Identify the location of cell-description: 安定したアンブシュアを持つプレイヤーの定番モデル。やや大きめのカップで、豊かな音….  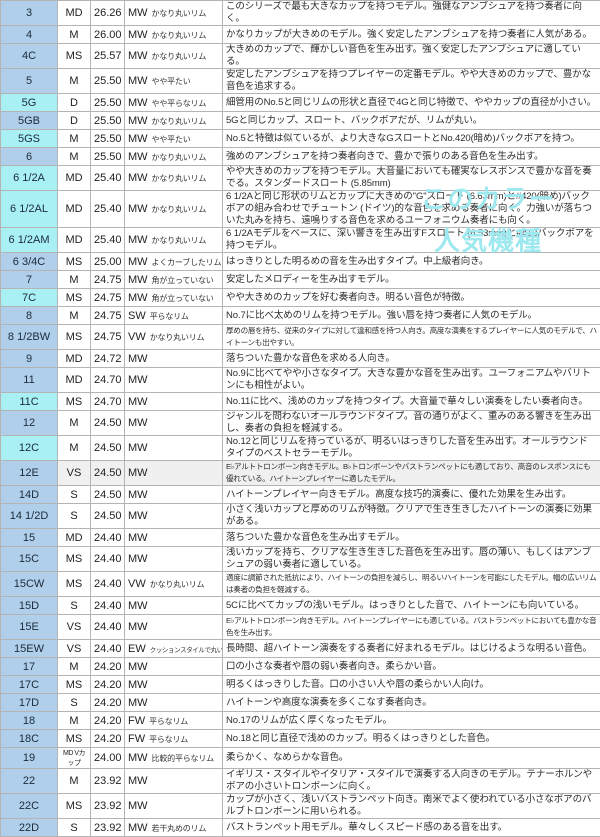
(411, 81).